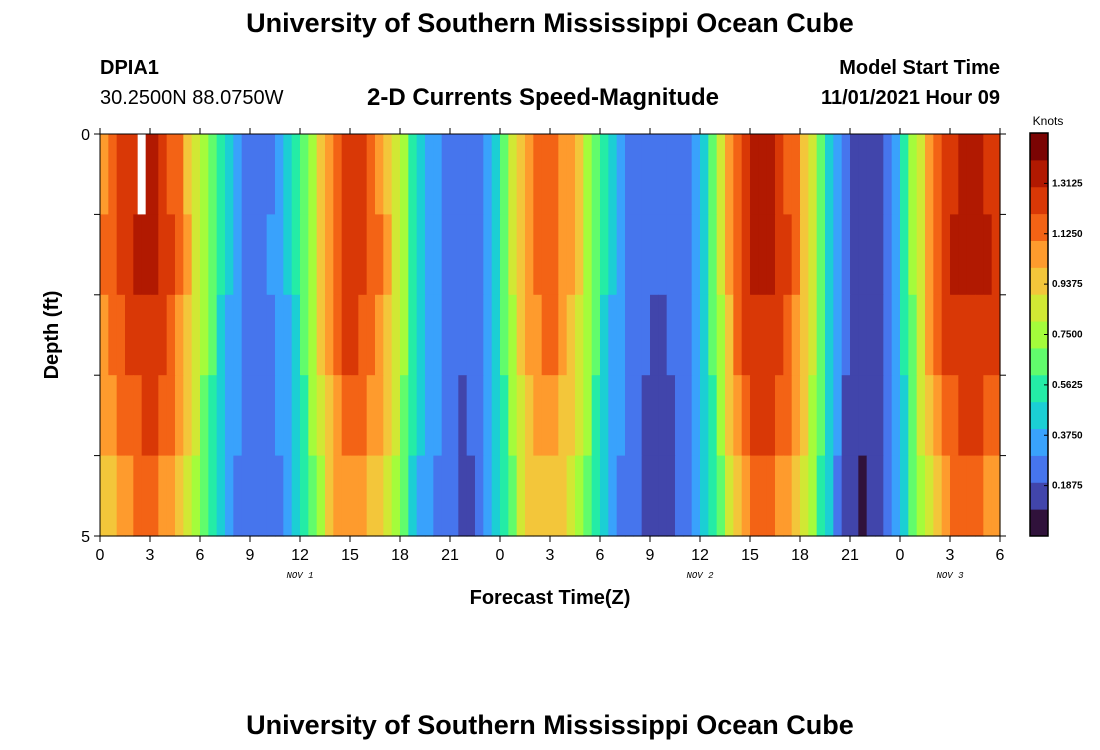 The image size is (1100, 750). I want to click on station-coordinates: 30.2500N 88.0750W, so click(192, 98).